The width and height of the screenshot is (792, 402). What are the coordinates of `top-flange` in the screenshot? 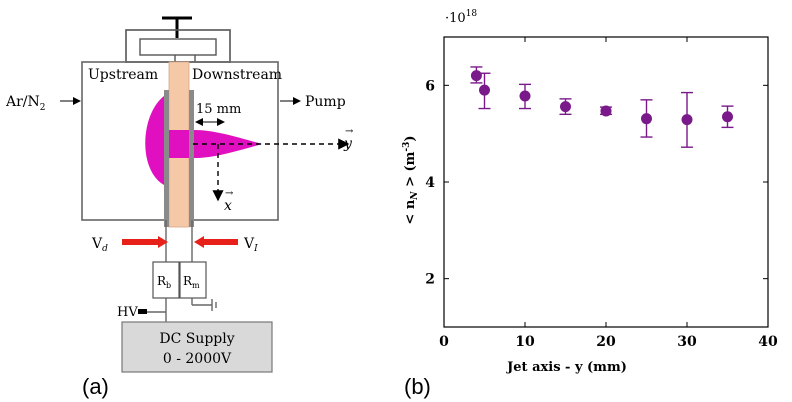 It's located at (178, 39).